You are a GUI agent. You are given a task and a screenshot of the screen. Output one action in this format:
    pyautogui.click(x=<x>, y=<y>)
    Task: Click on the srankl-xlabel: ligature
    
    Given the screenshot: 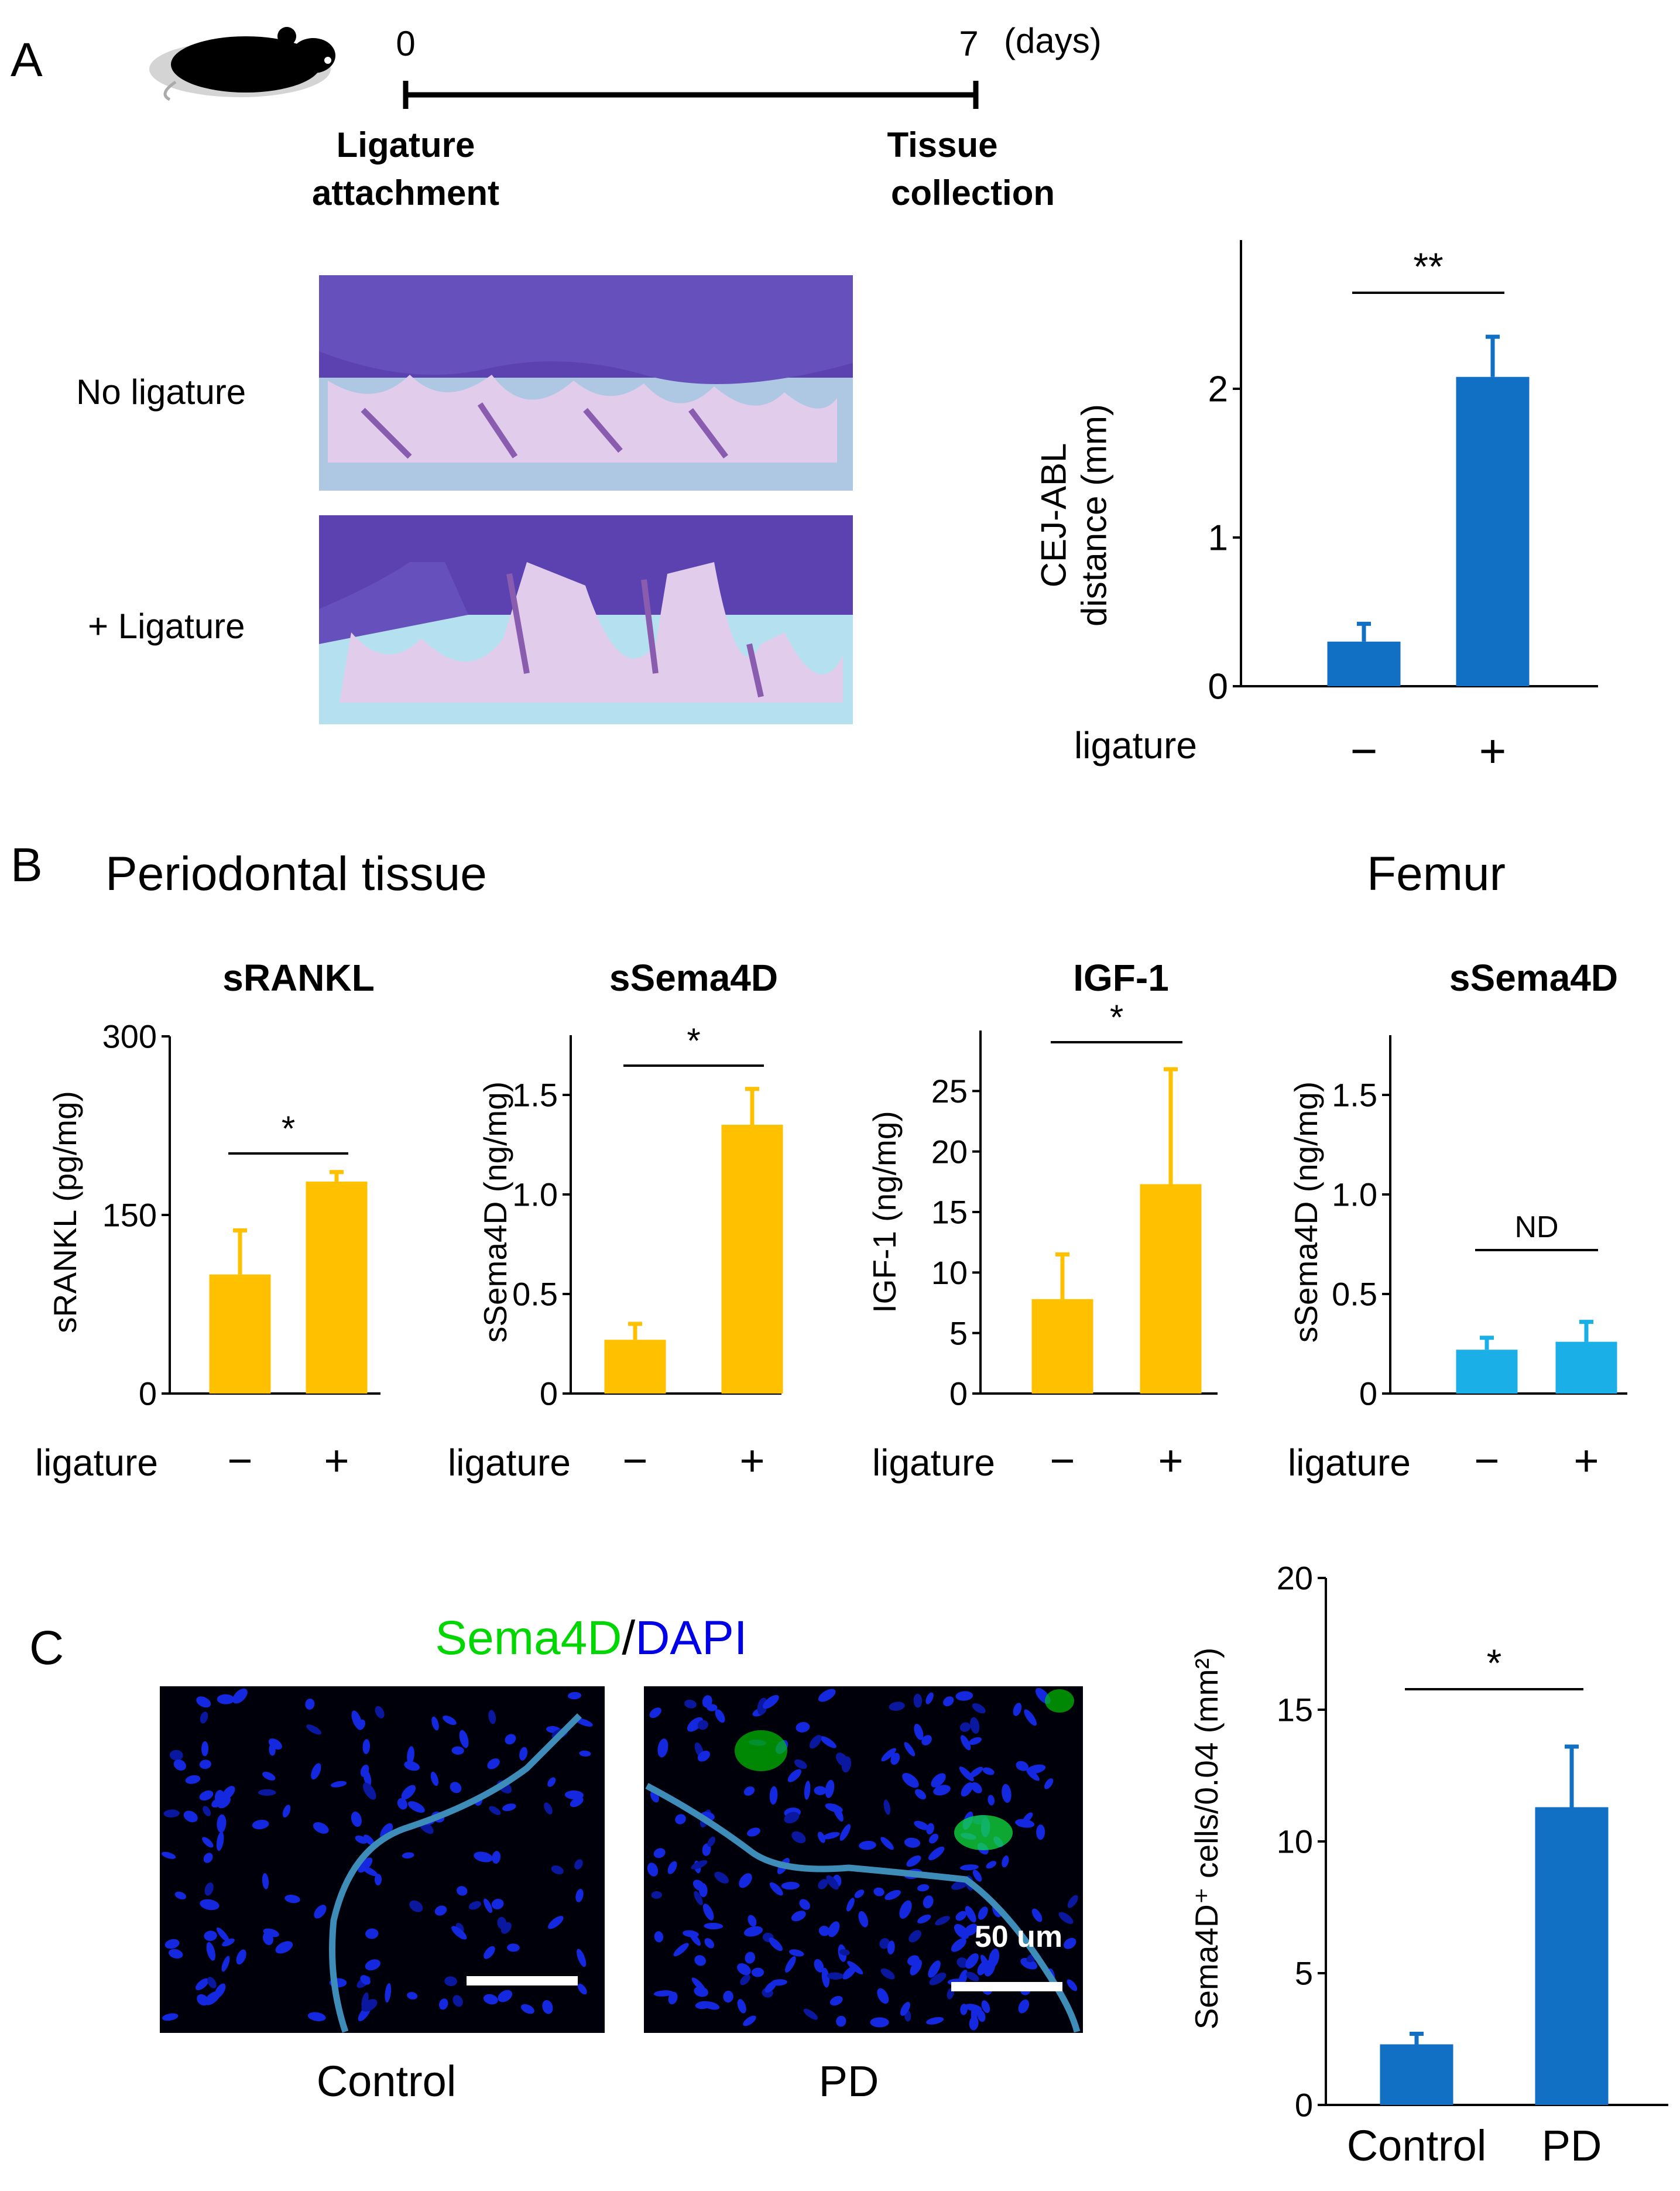 What is the action you would take?
    pyautogui.click(x=96, y=1463)
    